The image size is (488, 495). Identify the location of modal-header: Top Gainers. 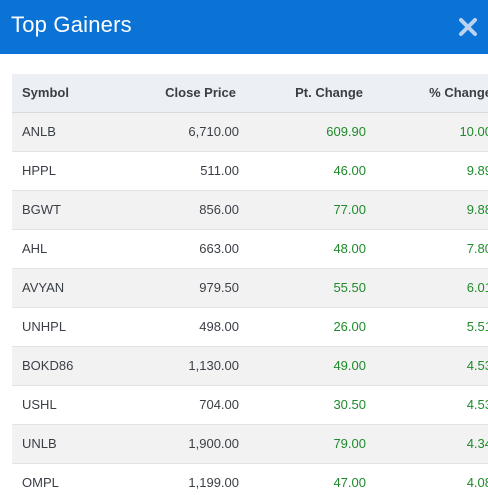
(244, 27).